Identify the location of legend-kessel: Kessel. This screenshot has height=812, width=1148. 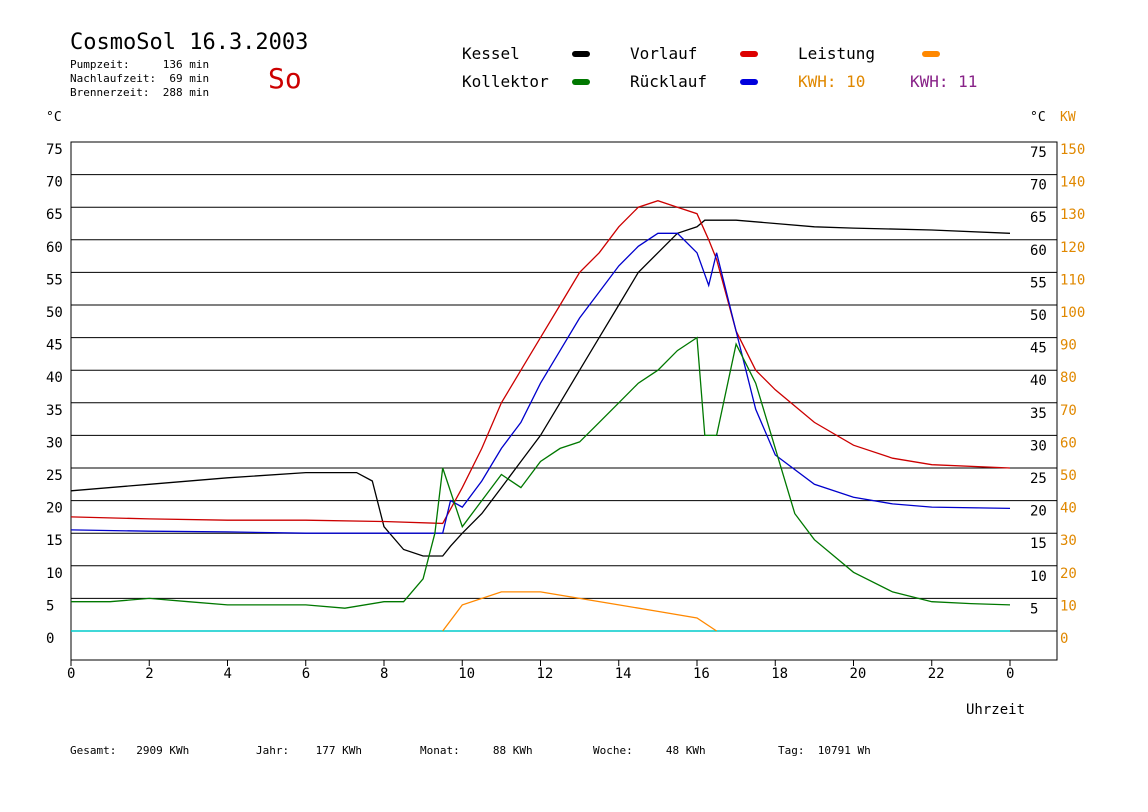
(491, 53).